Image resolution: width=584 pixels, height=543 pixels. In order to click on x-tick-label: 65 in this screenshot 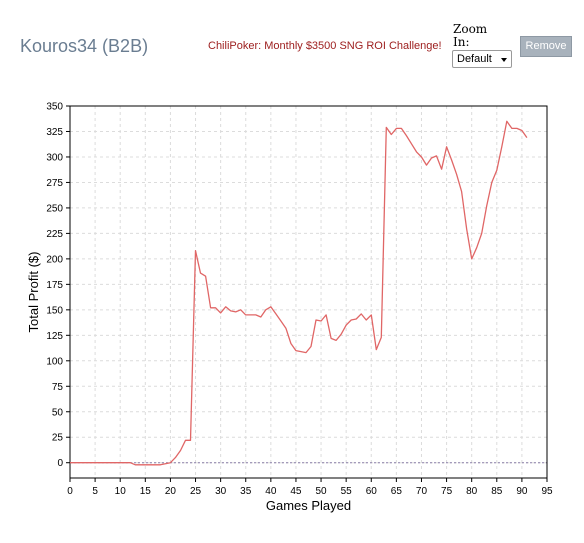, I will do `click(397, 491)`.